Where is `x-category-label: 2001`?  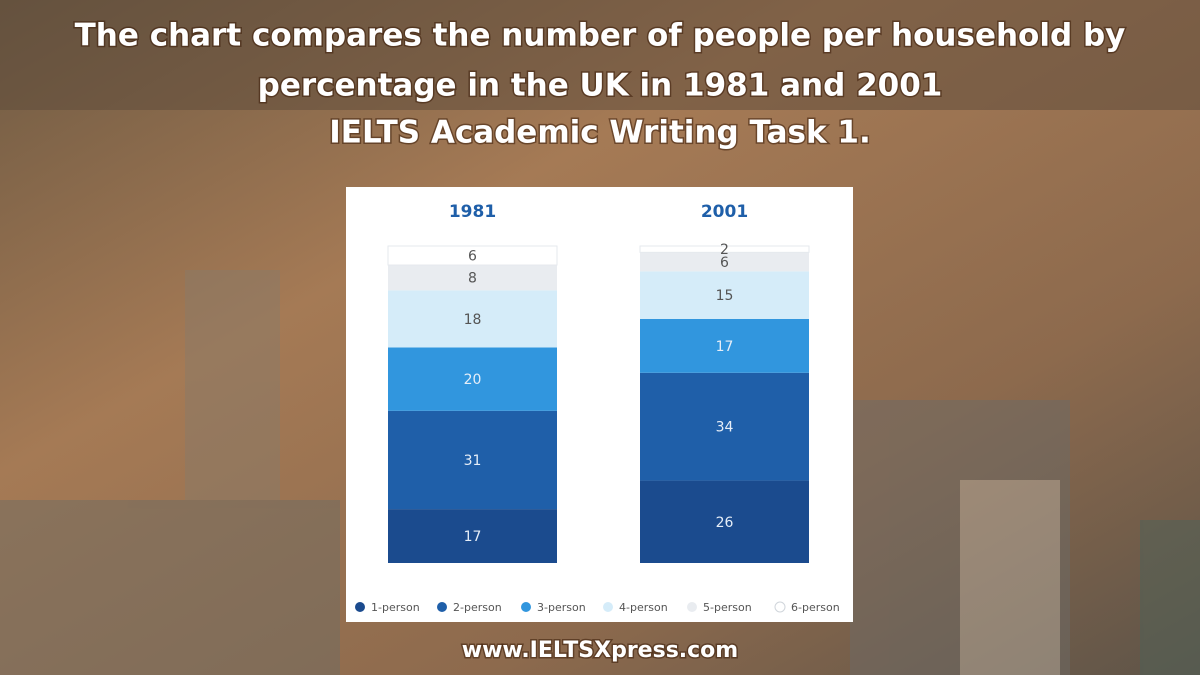
x-category-label: 2001 is located at coordinates (724, 212).